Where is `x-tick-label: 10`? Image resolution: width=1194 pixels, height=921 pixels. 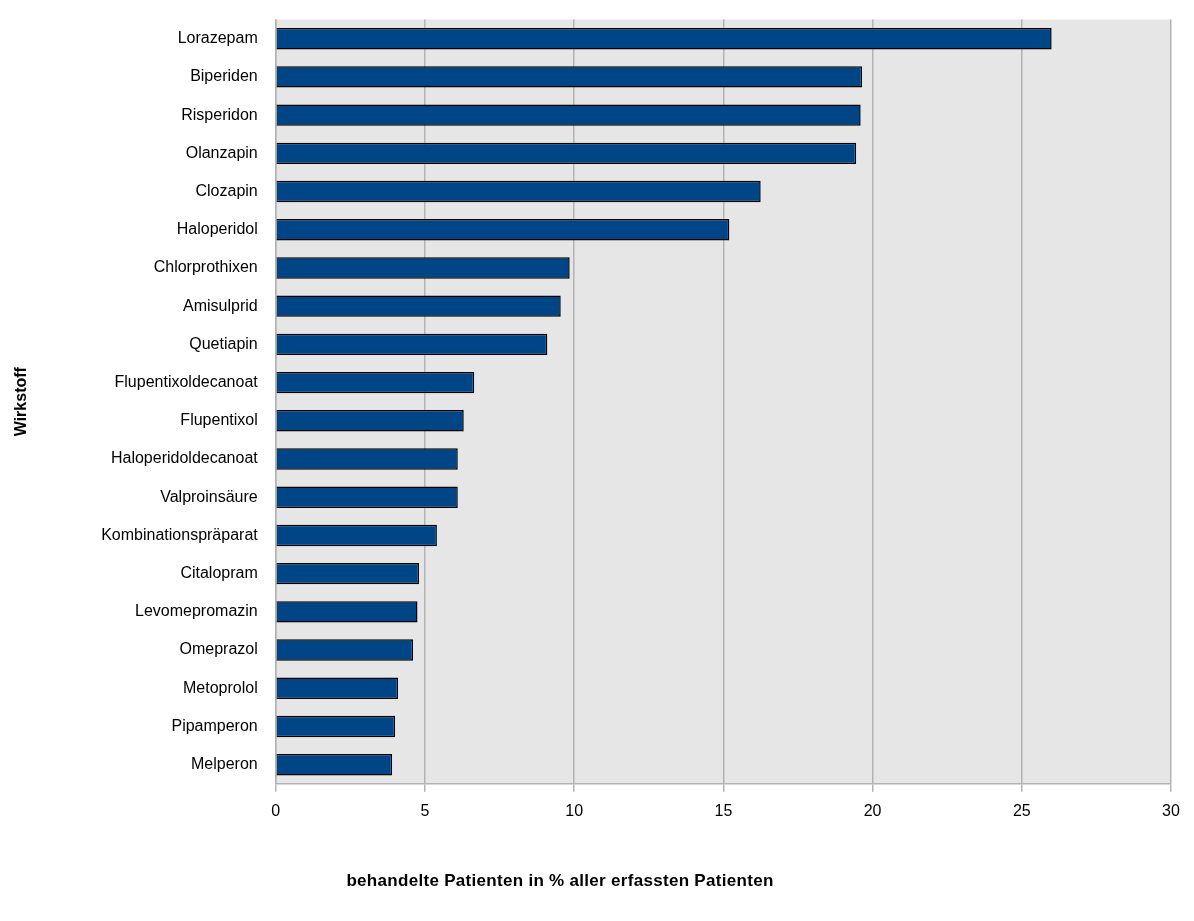
x-tick-label: 10 is located at coordinates (574, 810).